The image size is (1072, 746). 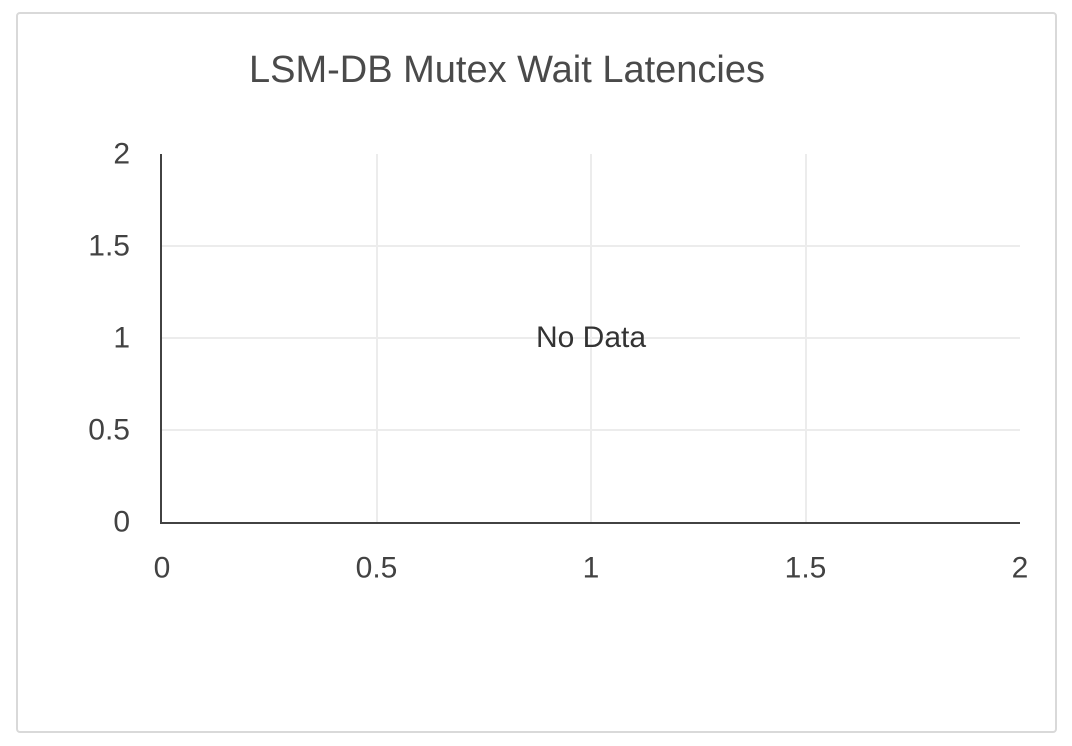 I want to click on chart-title: LSM-DB Mutex Wait Latencies, so click(x=507, y=70).